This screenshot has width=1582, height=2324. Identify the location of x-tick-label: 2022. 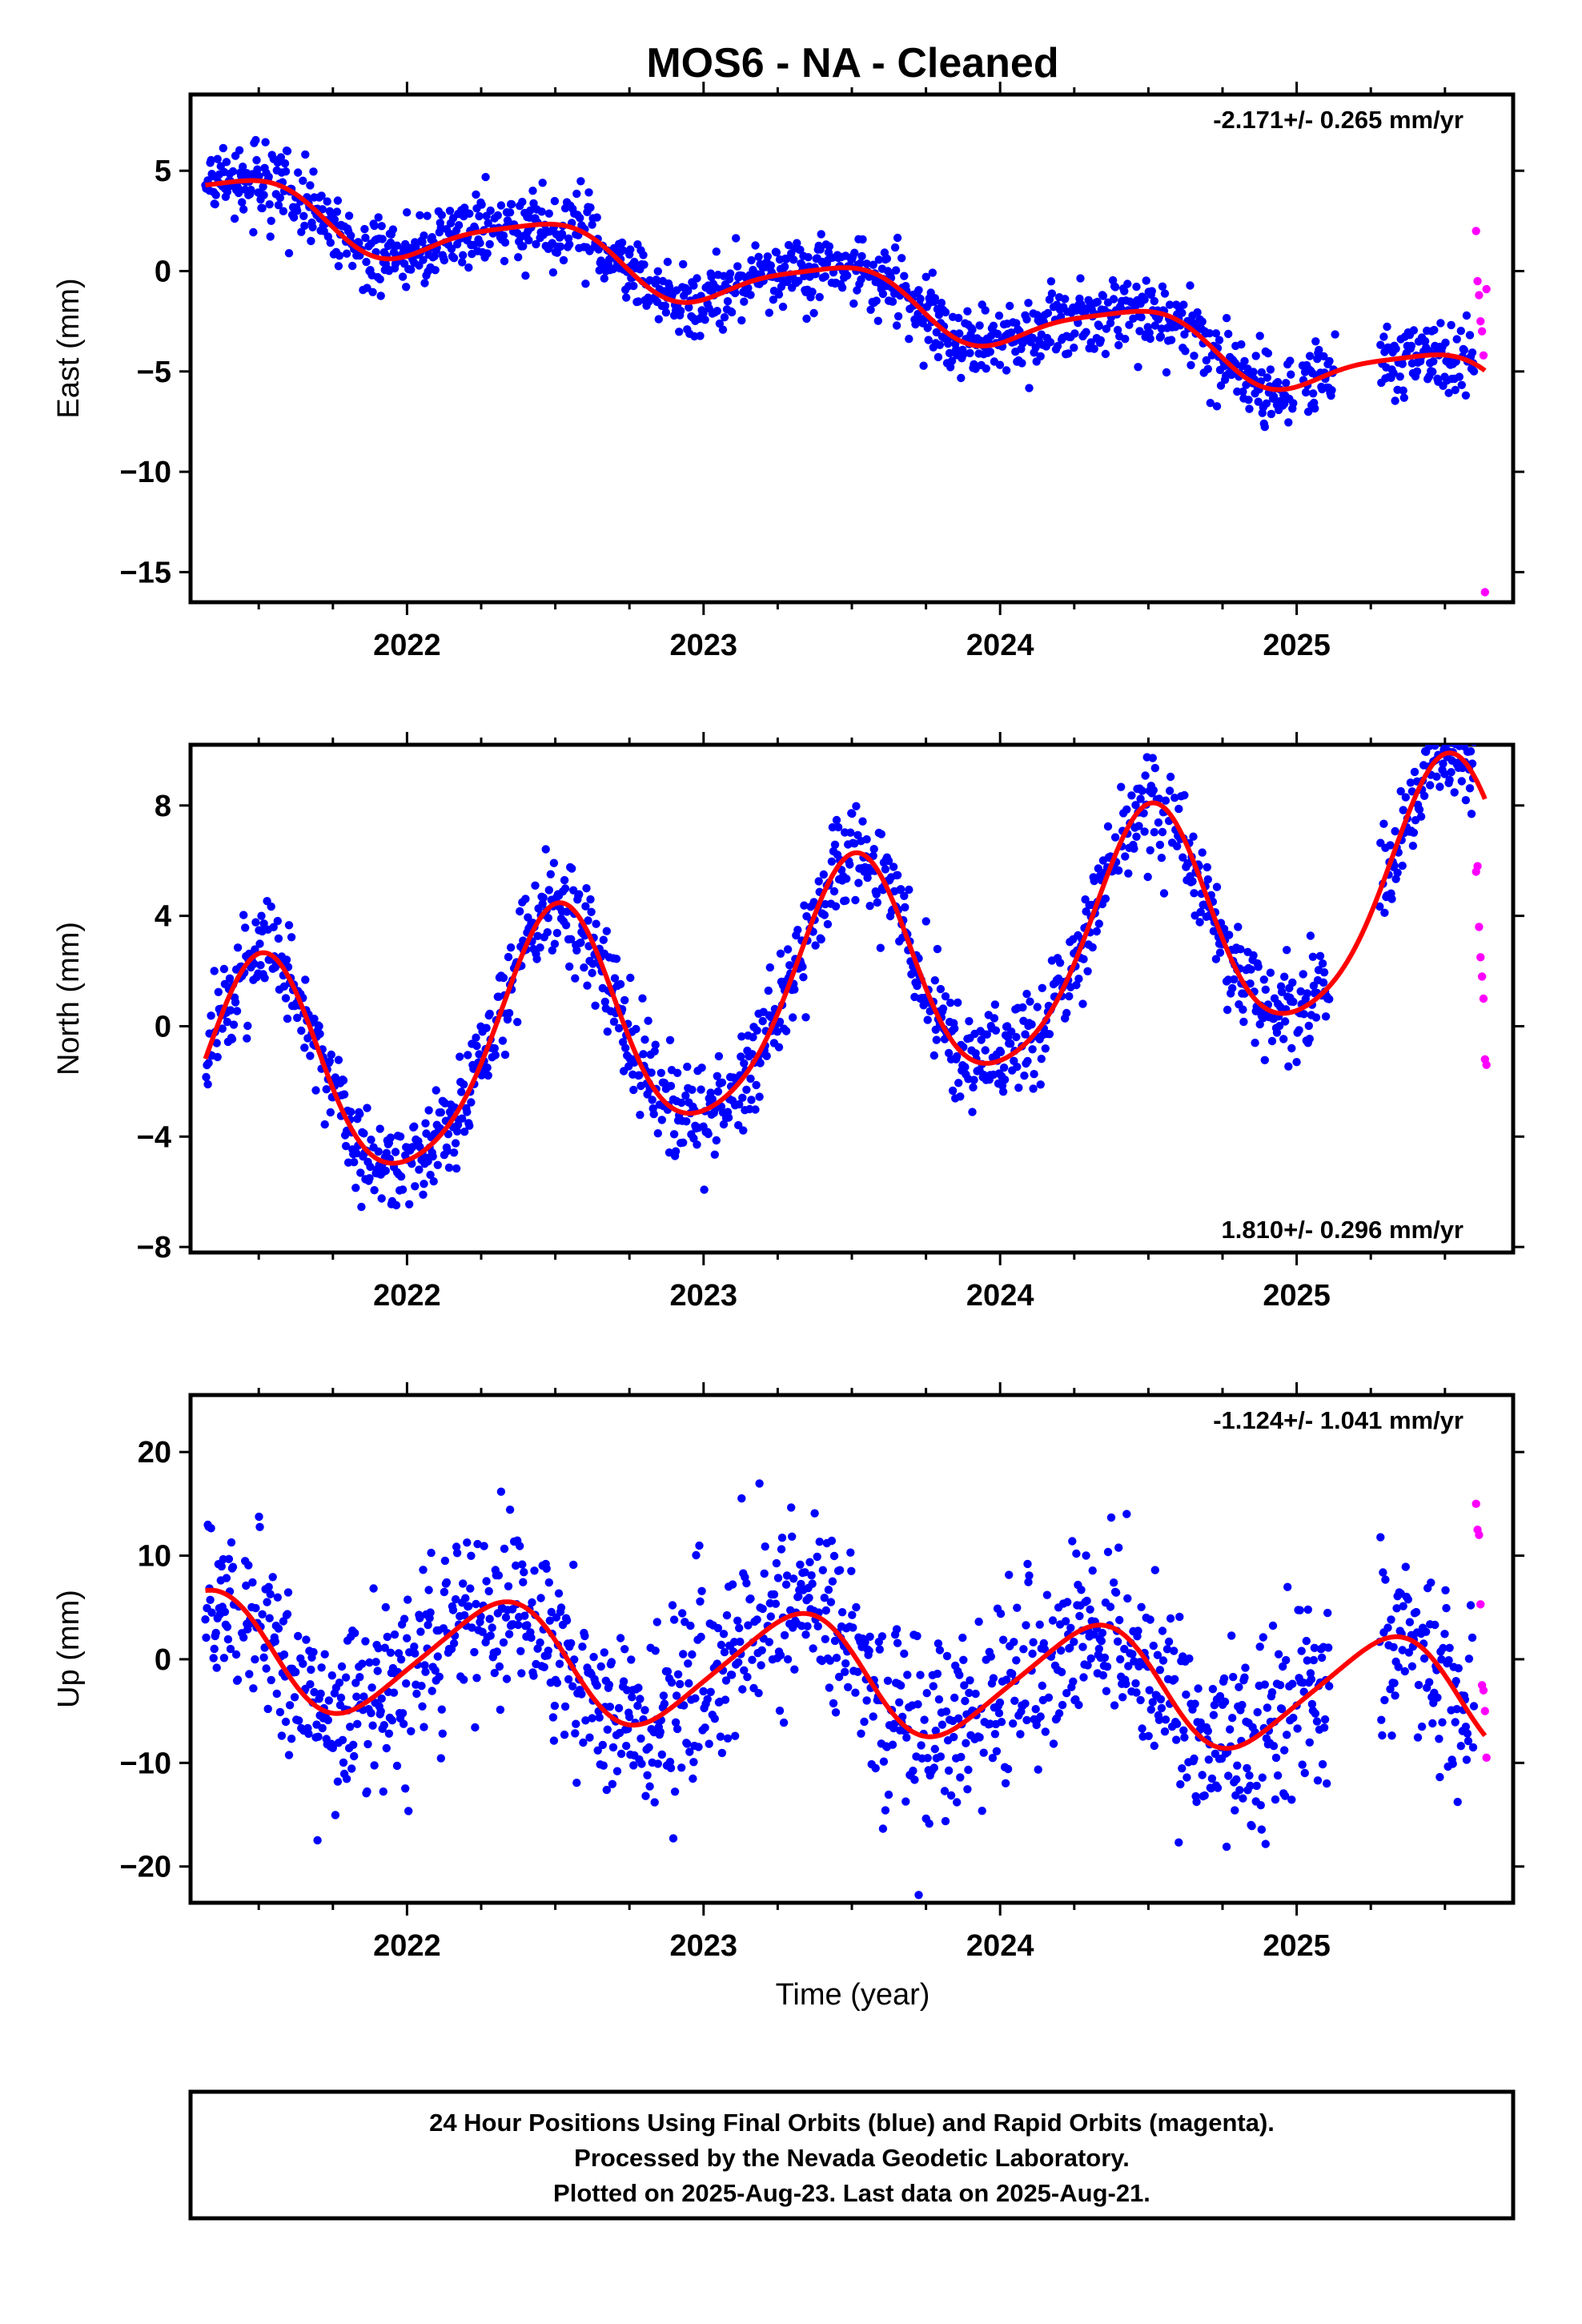
(407, 1946).